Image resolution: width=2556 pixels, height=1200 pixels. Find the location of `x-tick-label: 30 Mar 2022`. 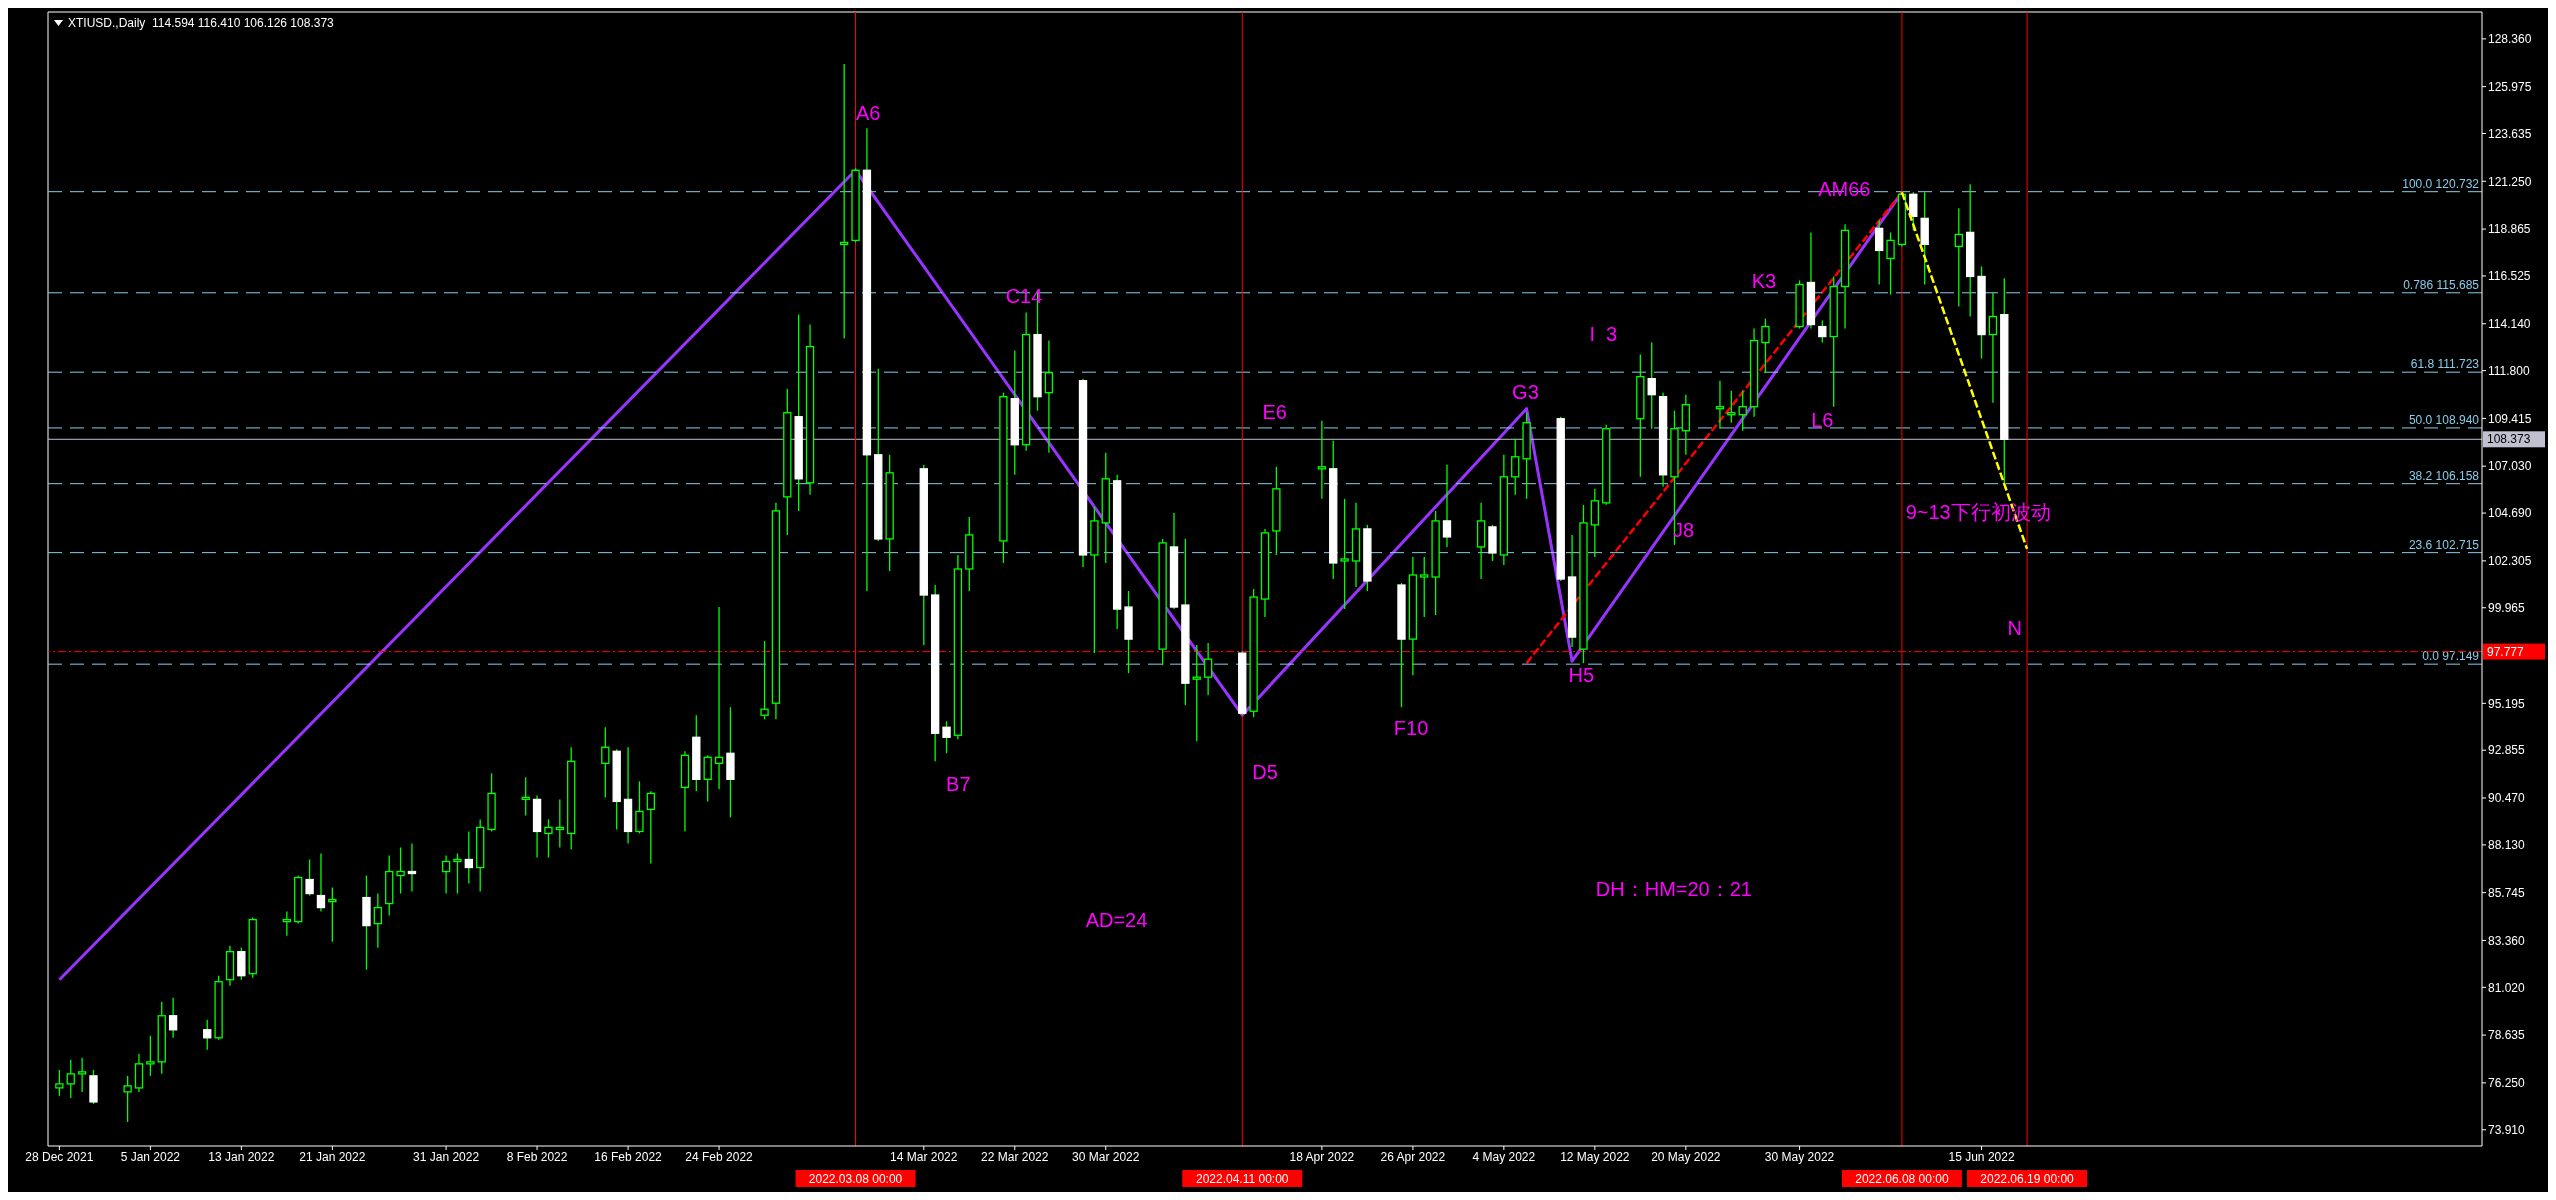

x-tick-label: 30 Mar 2022 is located at coordinates (1106, 1156).